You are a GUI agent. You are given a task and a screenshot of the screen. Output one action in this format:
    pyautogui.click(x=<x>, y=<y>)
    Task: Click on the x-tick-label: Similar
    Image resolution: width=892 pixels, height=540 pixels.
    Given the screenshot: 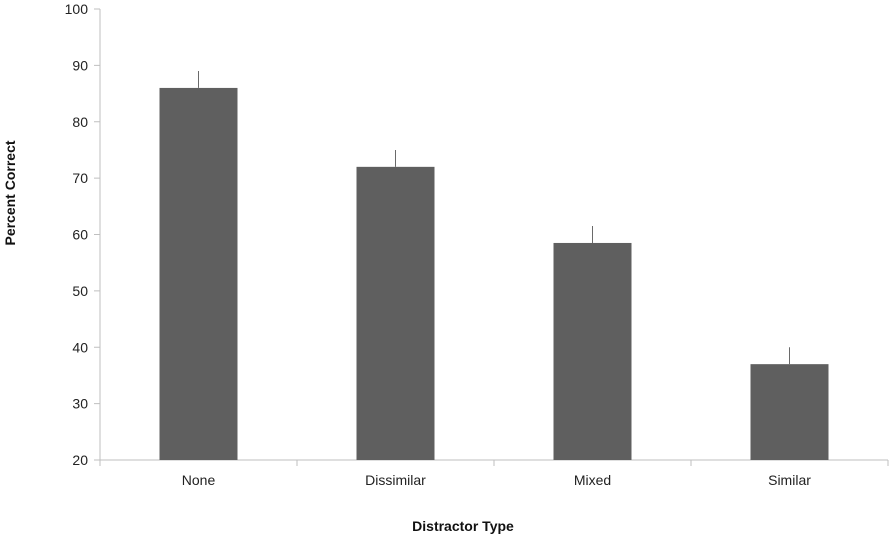 What is the action you would take?
    pyautogui.click(x=789, y=480)
    